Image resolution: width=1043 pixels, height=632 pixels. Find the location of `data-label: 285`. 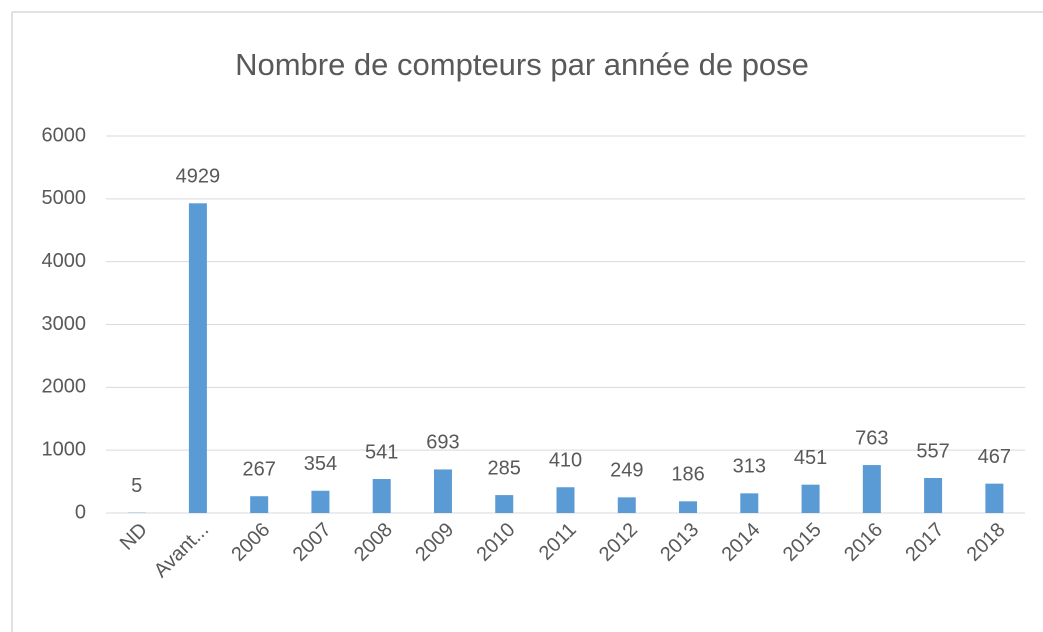

data-label: 285 is located at coordinates (504, 468).